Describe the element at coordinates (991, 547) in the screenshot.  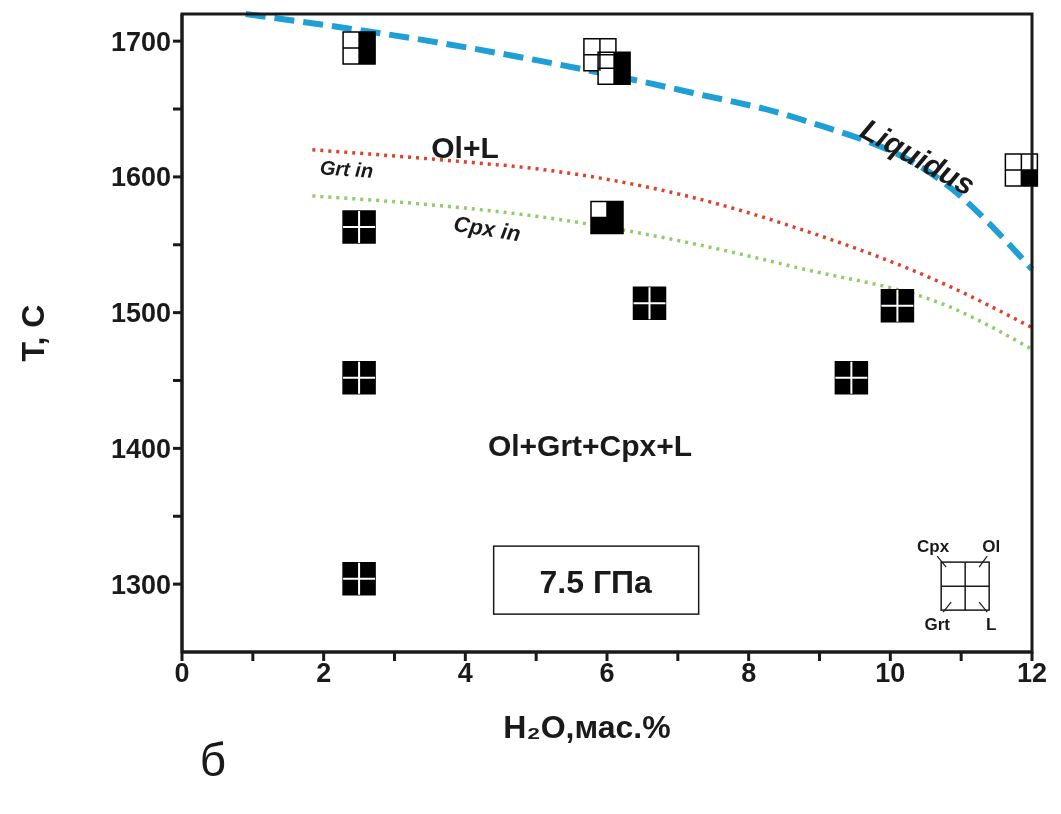
I see `annotation: Ol` at that location.